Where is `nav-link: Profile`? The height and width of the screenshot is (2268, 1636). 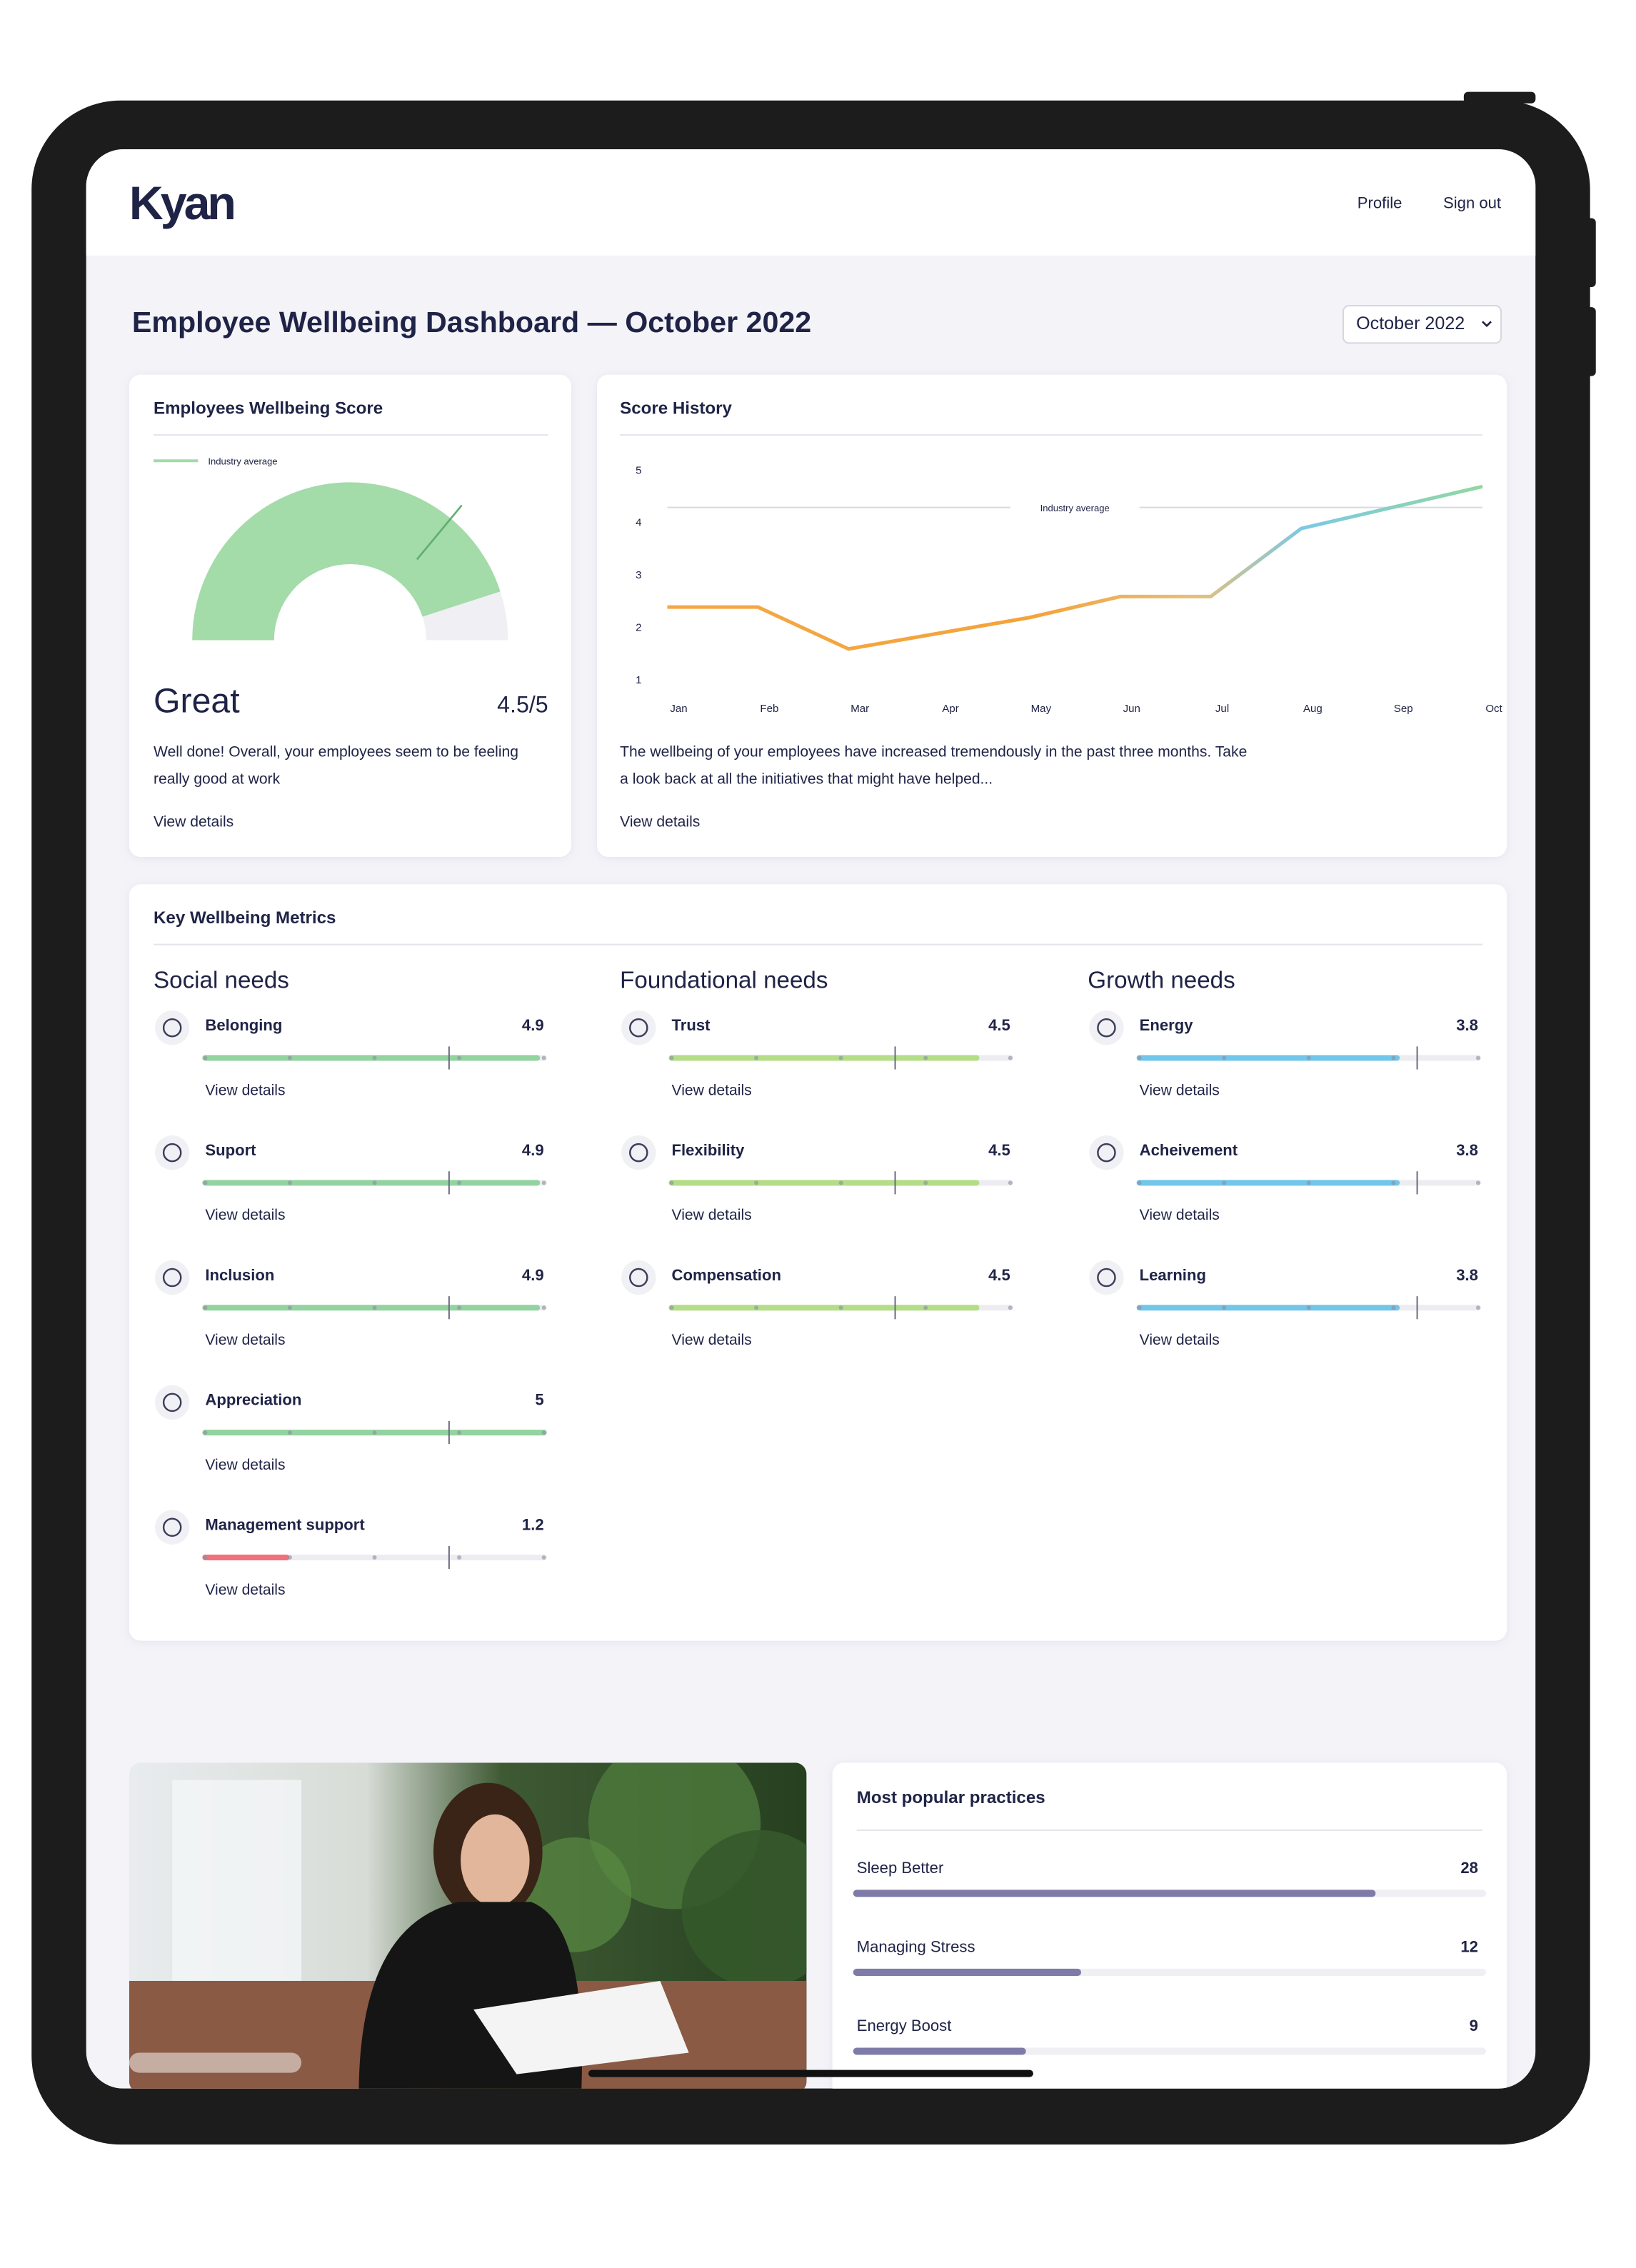 nav-link: Profile is located at coordinates (1380, 202).